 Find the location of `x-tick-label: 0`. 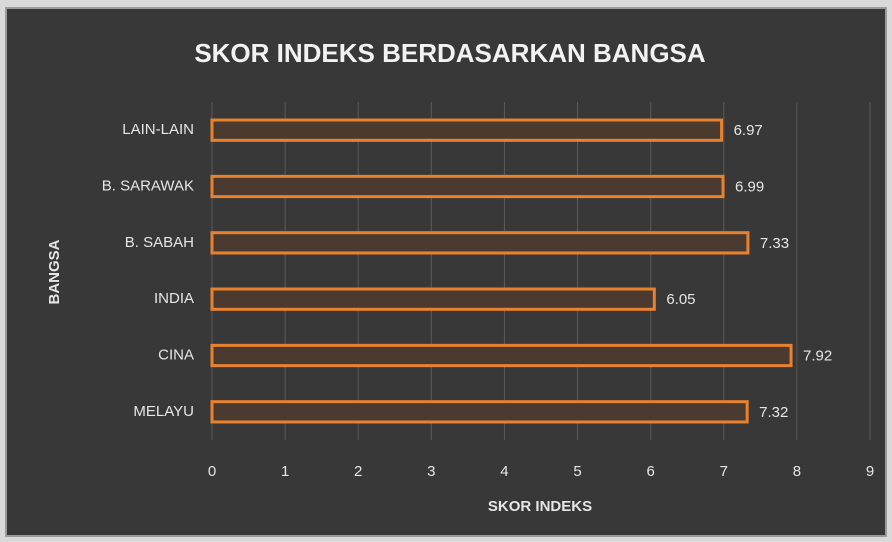

x-tick-label: 0 is located at coordinates (212, 471).